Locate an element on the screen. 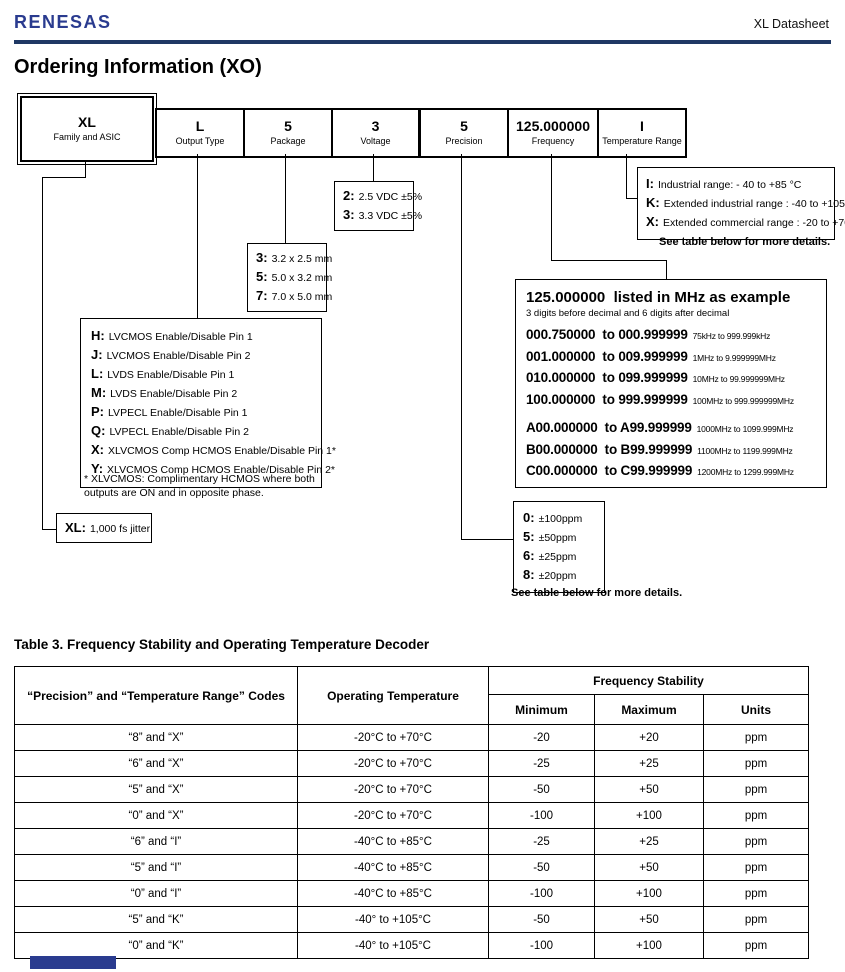 Image resolution: width=845 pixels, height=972 pixels. col-header-maximum: Maximum is located at coordinates (649, 709).